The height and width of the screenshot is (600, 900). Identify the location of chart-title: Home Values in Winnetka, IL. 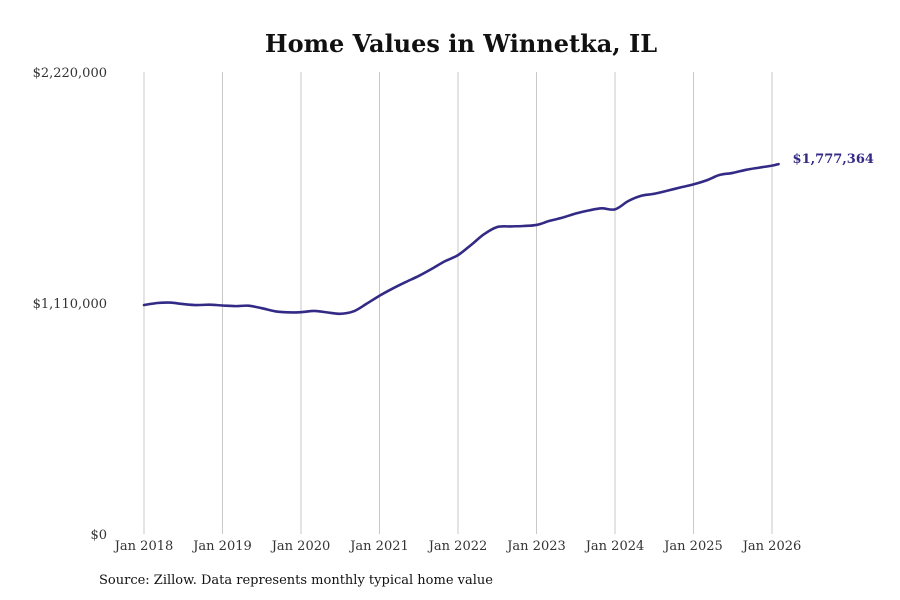
(461, 43).